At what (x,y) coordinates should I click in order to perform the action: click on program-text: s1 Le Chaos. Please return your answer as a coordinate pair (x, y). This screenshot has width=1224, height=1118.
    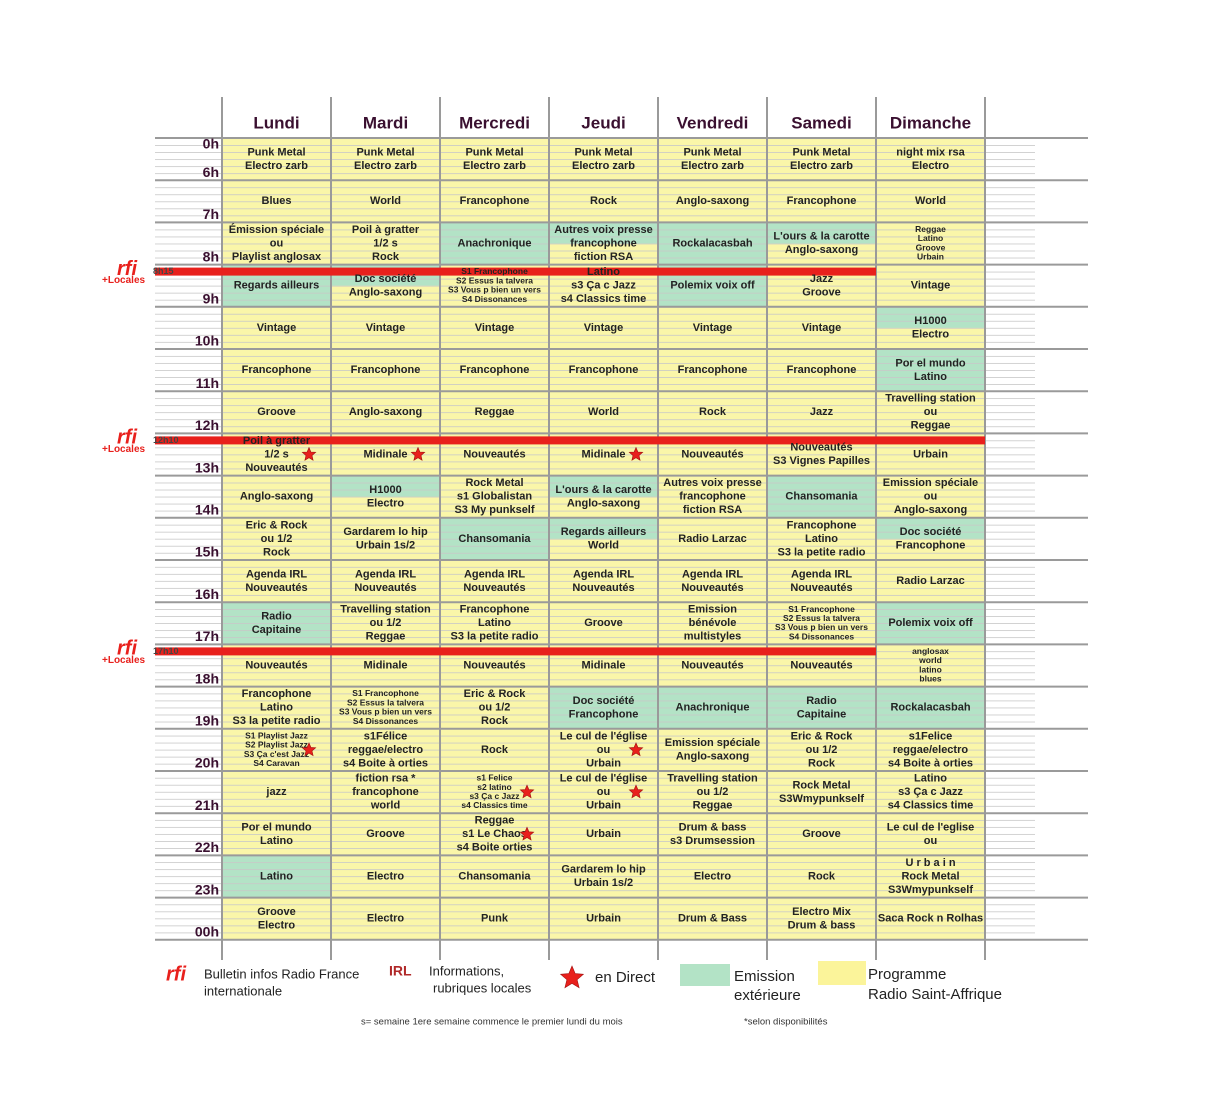
    Looking at the image, I should click on (494, 834).